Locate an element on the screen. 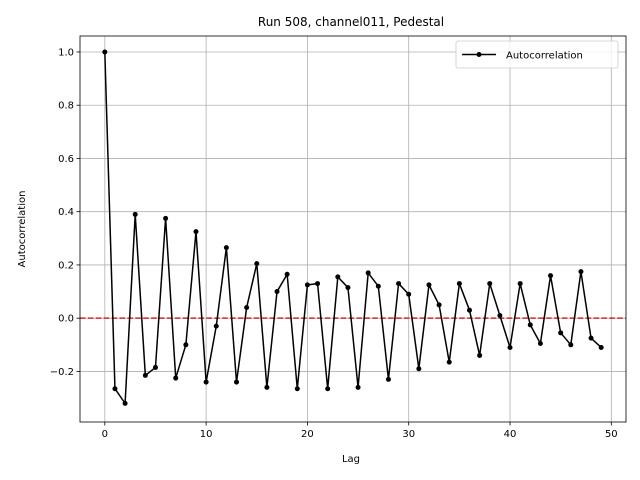 The width and height of the screenshot is (640, 480). x-tick-label: 20 is located at coordinates (307, 434).